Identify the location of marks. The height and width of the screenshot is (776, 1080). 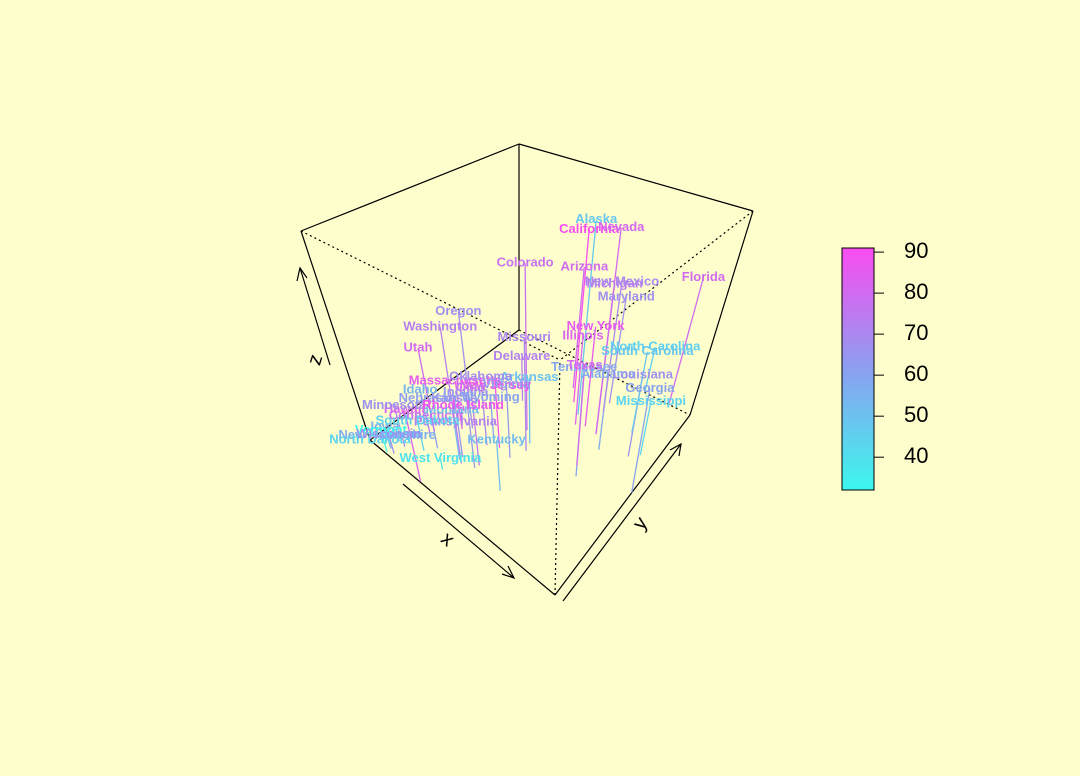
(542, 356).